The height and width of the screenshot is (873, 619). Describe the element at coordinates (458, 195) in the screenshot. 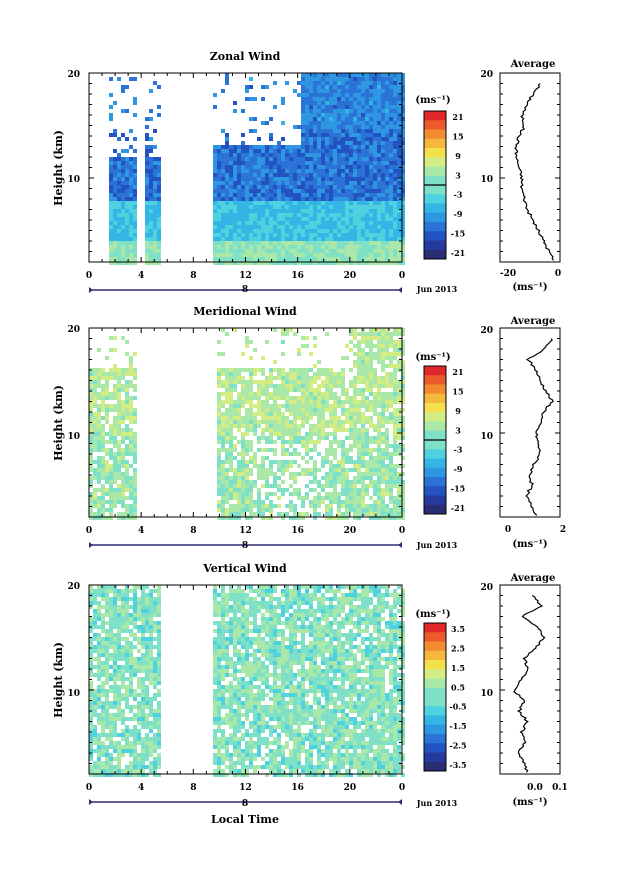

I see `colorbar-tick-label: -3` at that location.